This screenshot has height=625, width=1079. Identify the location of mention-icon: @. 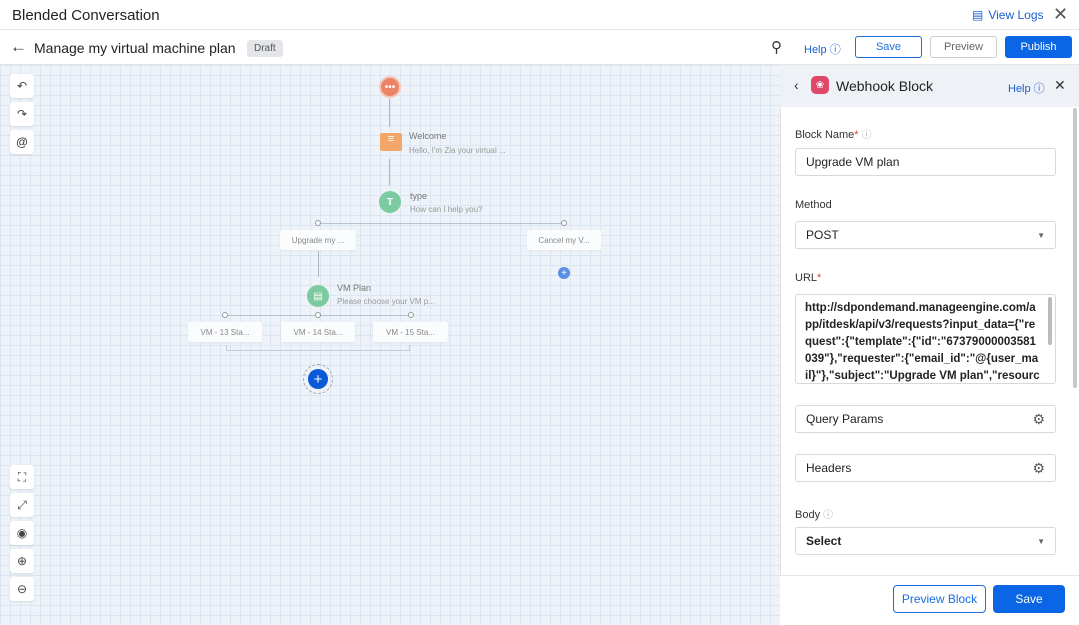
(22, 142).